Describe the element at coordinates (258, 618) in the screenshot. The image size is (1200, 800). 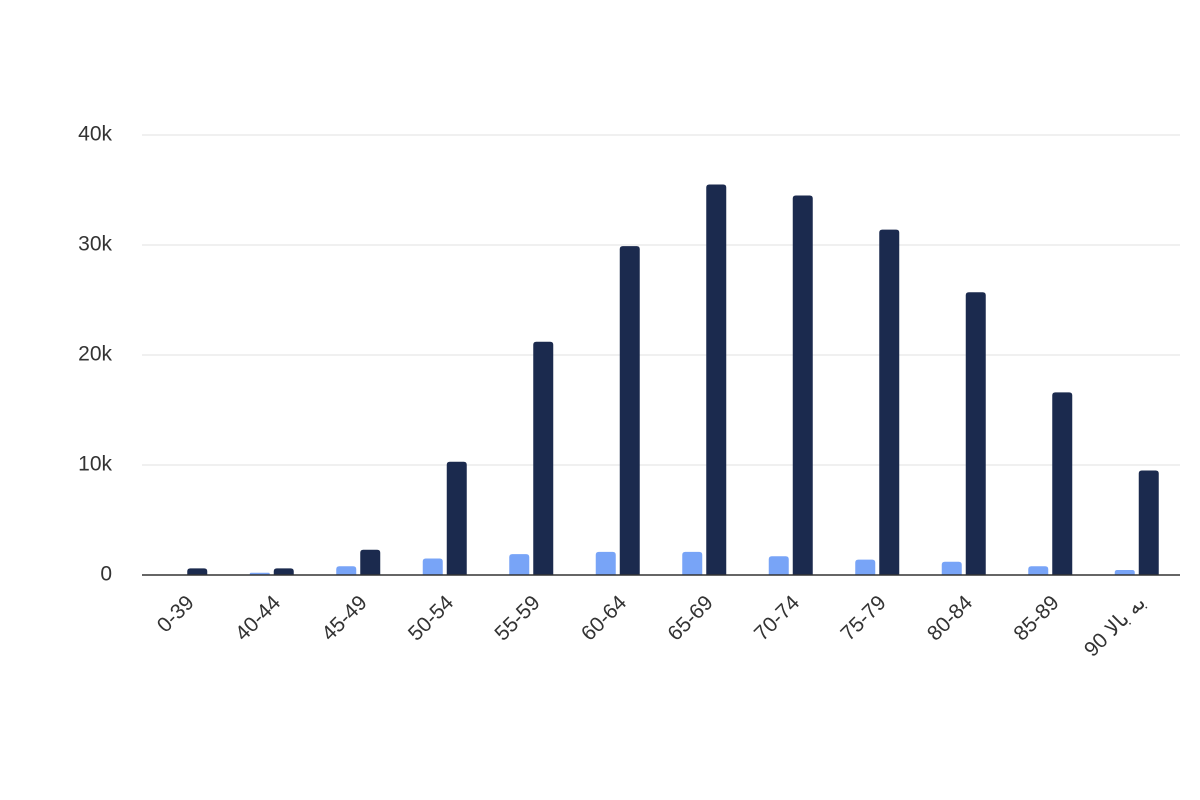
I see `x-tick-label: 40-44` at that location.